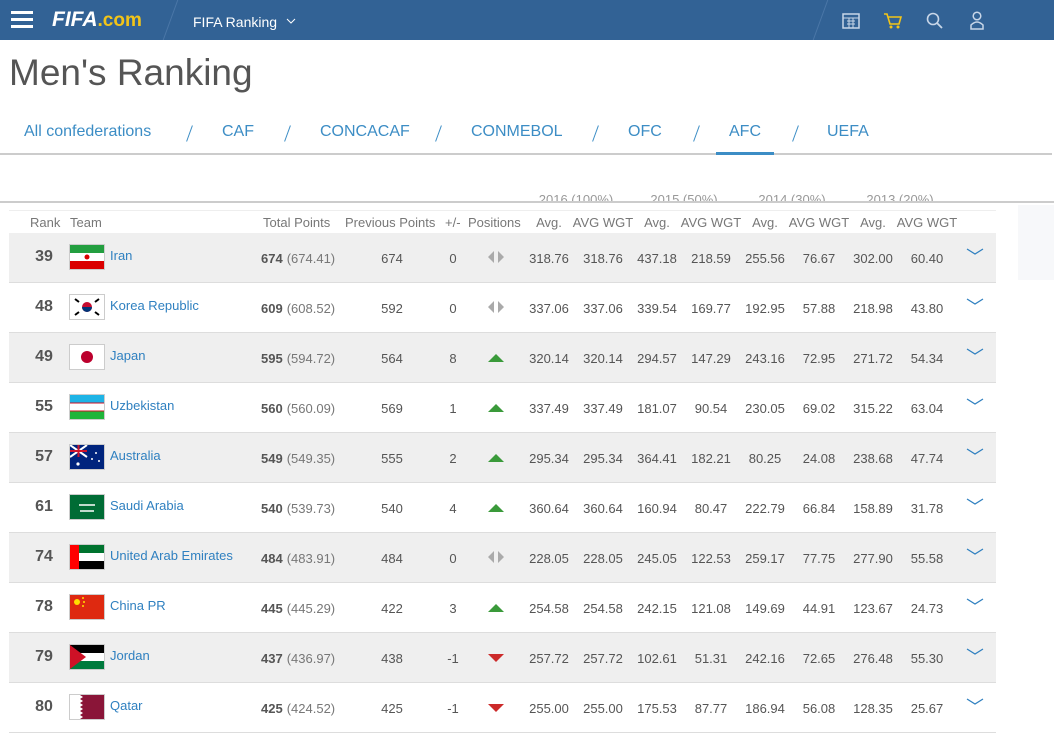  I want to click on previous-points: 438, so click(392, 658).